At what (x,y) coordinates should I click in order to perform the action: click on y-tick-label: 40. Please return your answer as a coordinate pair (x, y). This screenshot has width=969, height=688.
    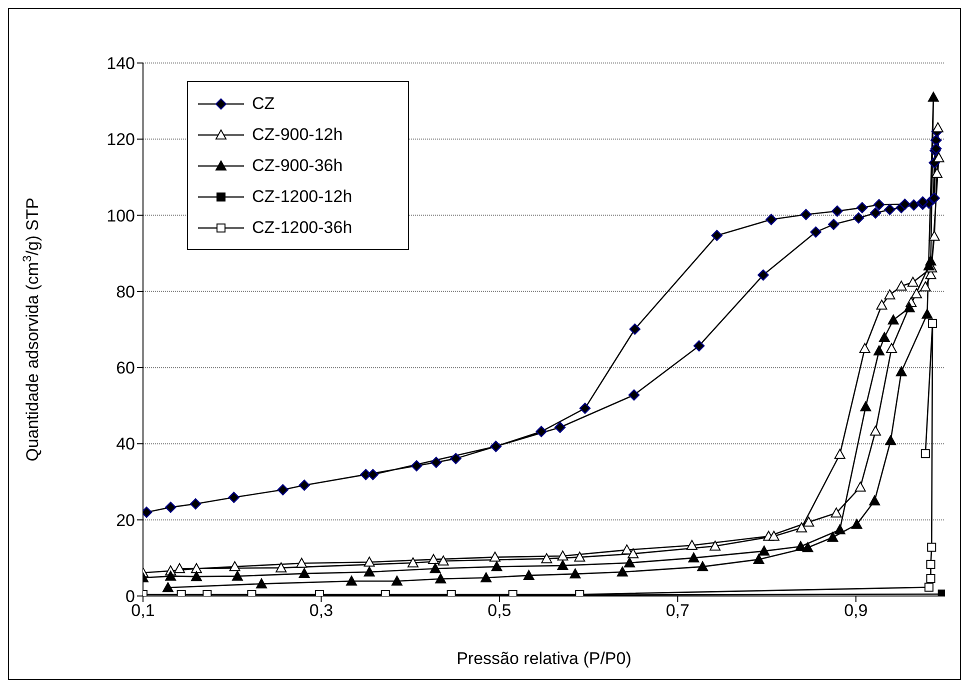
    Looking at the image, I should click on (125, 444).